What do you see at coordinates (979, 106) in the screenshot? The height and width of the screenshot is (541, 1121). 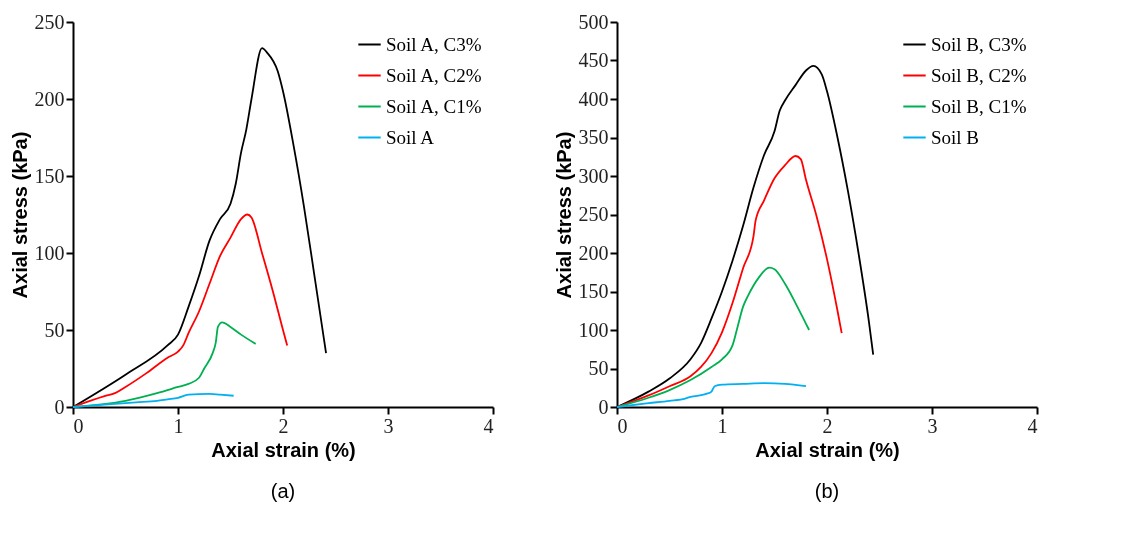 I see `legend-label: Soil B, C1%` at bounding box center [979, 106].